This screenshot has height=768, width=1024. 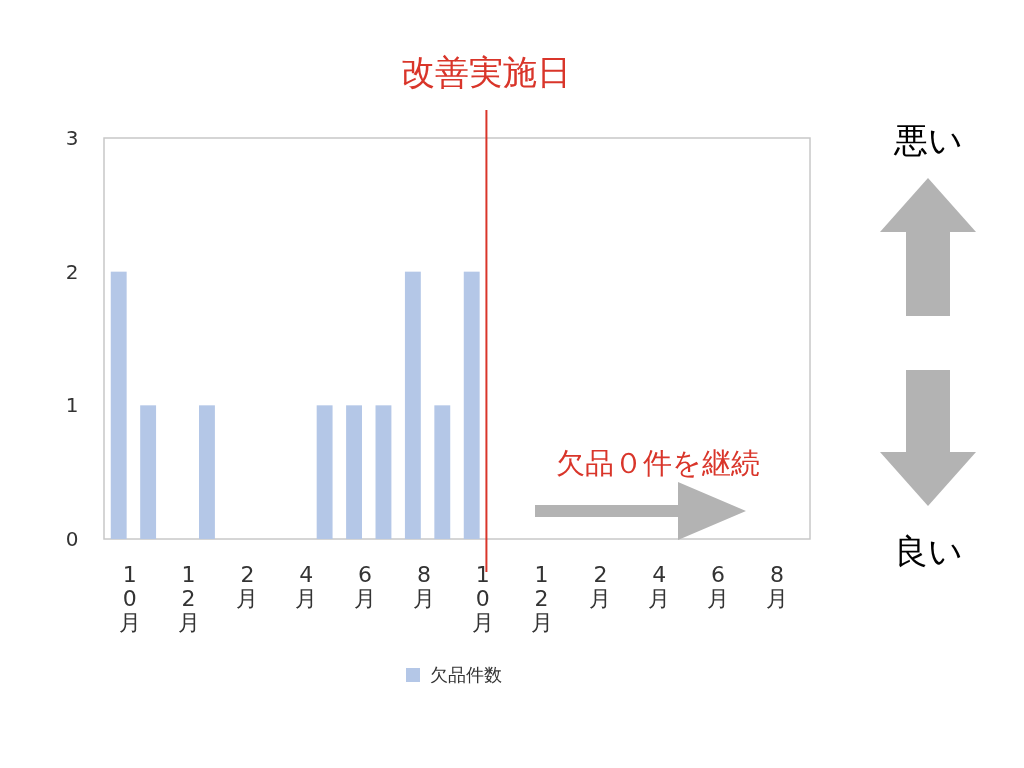 What do you see at coordinates (928, 551) in the screenshot?
I see `text: 良い` at bounding box center [928, 551].